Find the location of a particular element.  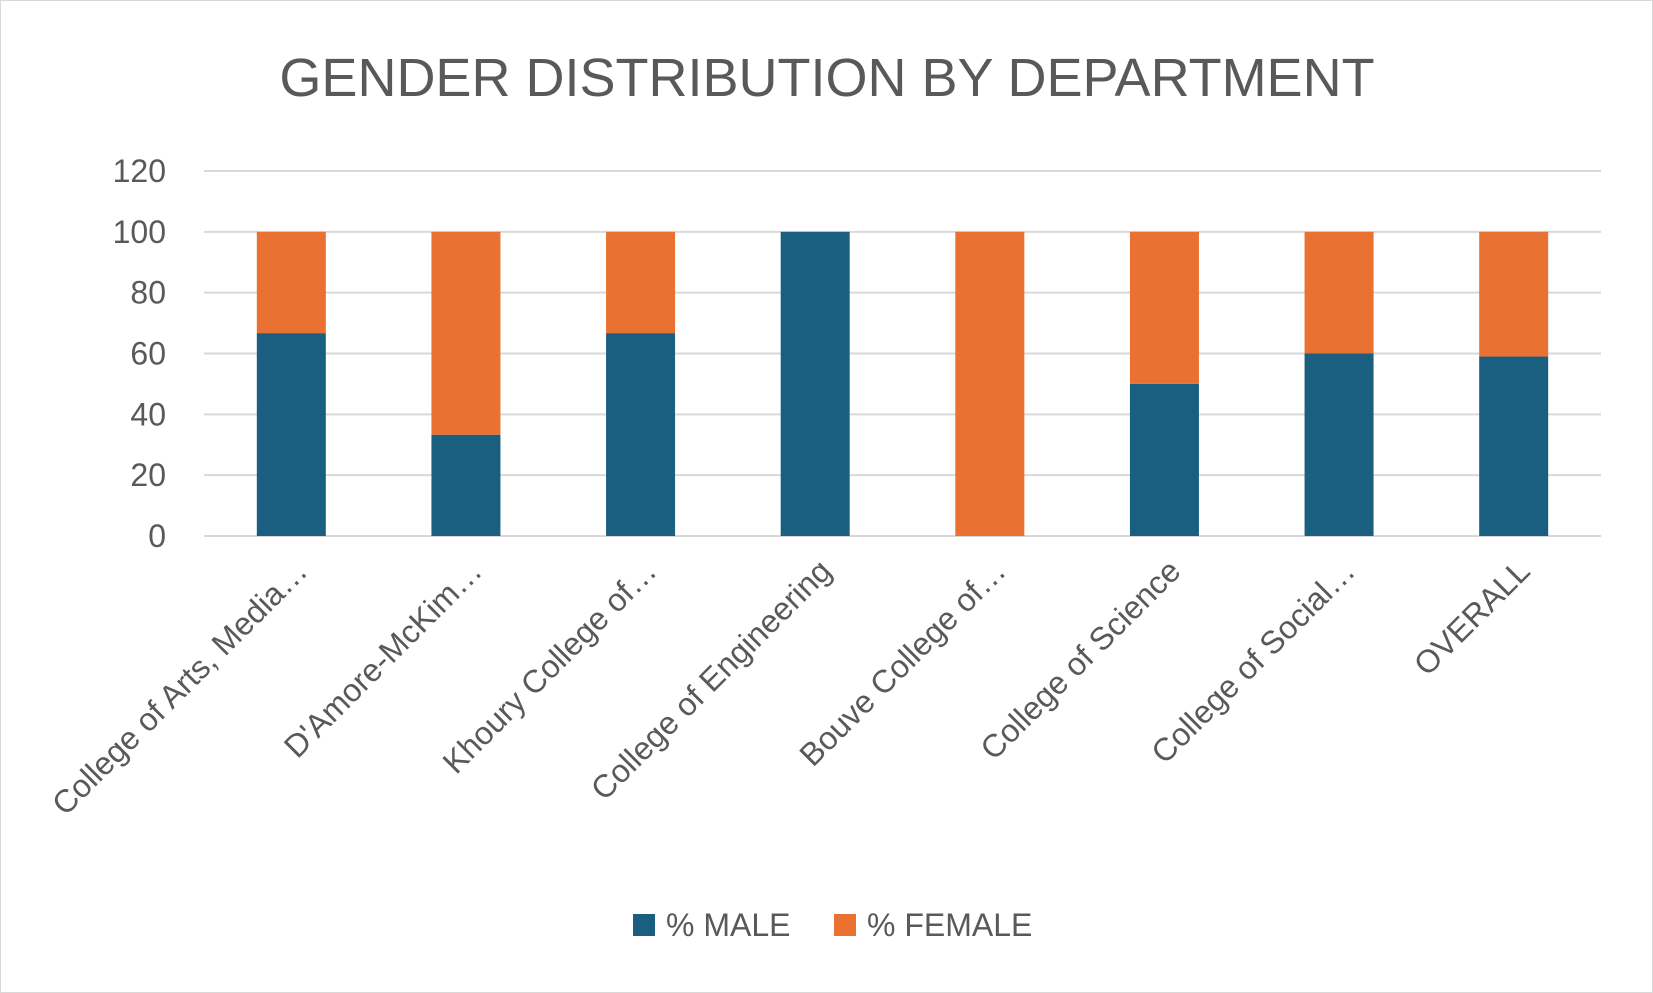

chart-title: GENDER DISTRIBUTION BY DEPARTMENT is located at coordinates (826, 78).